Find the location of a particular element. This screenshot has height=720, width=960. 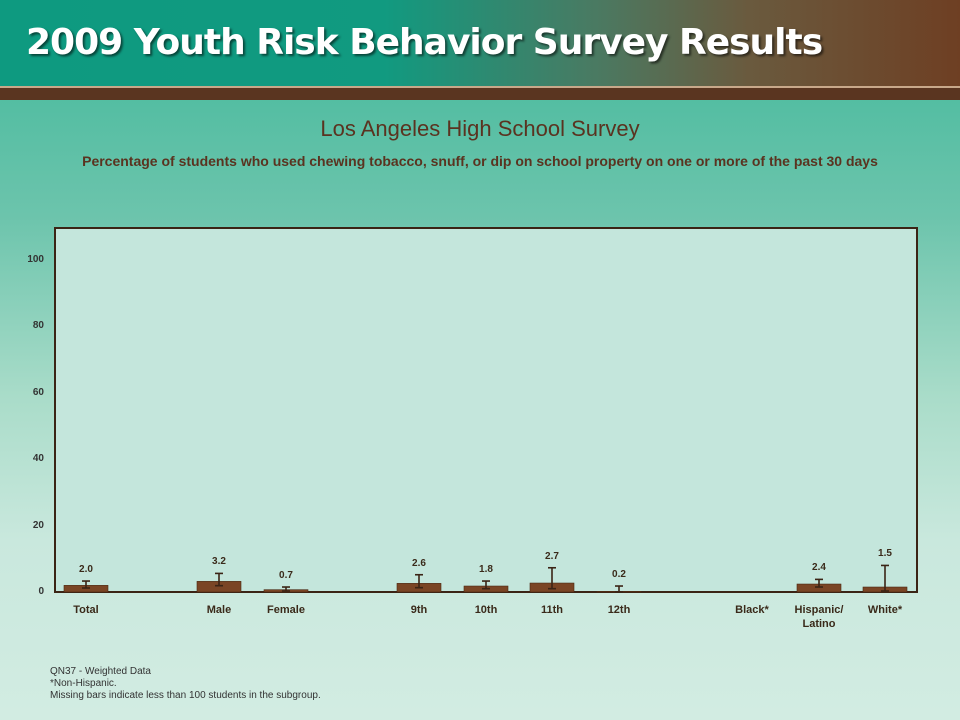

data-label: 2.4 is located at coordinates (819, 568).